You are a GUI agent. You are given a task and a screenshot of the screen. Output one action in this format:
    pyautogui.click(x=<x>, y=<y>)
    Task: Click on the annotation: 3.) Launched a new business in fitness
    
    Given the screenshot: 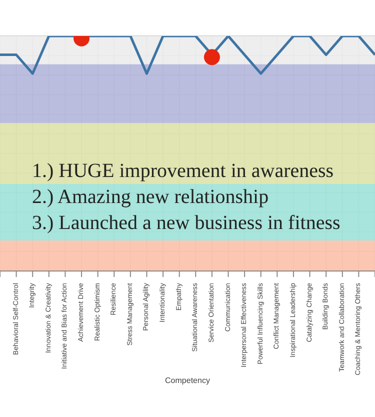 What is the action you would take?
    pyautogui.click(x=186, y=223)
    